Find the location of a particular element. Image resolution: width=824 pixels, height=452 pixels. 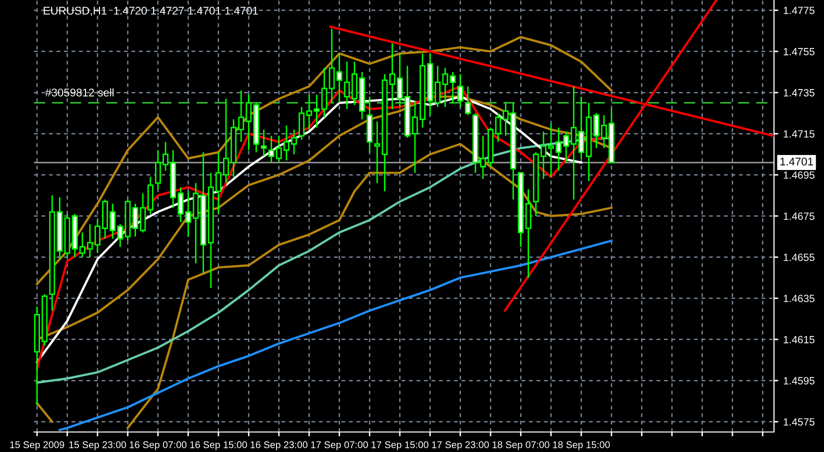

x-tick-label: 16 Sep 23:00 is located at coordinates (279, 445).